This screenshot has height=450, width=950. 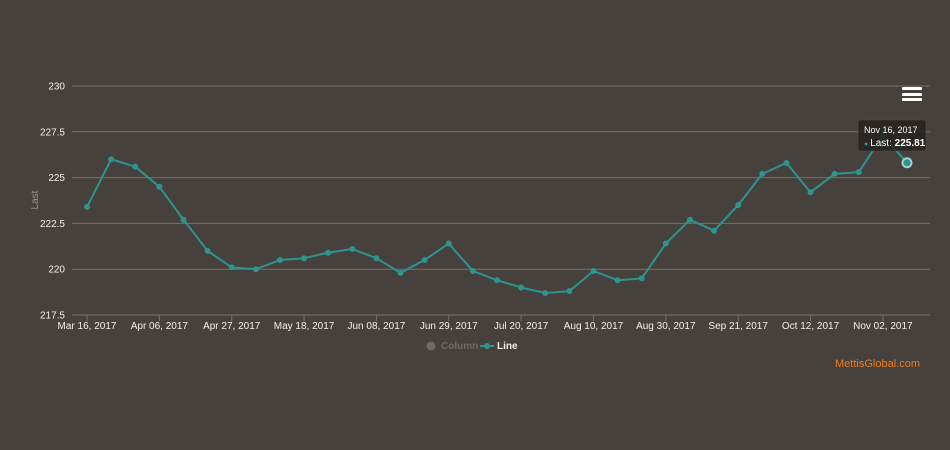 What do you see at coordinates (895, 143) in the screenshot?
I see `tooltip-value: ● Last: 225.81` at bounding box center [895, 143].